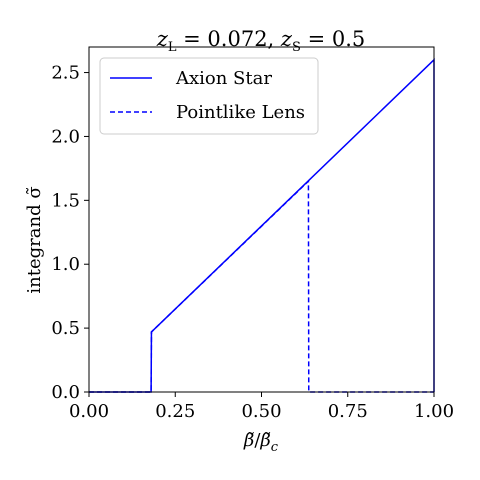 This screenshot has height=480, width=480. I want to click on legend: Axion Star Pointlike Lens, so click(209, 96).